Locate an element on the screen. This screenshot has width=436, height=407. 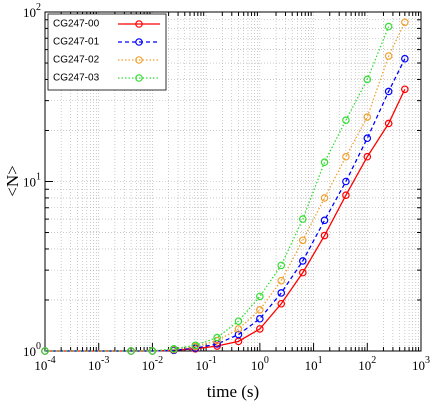
x-tick-label: 10¹ is located at coordinates (314, 364).